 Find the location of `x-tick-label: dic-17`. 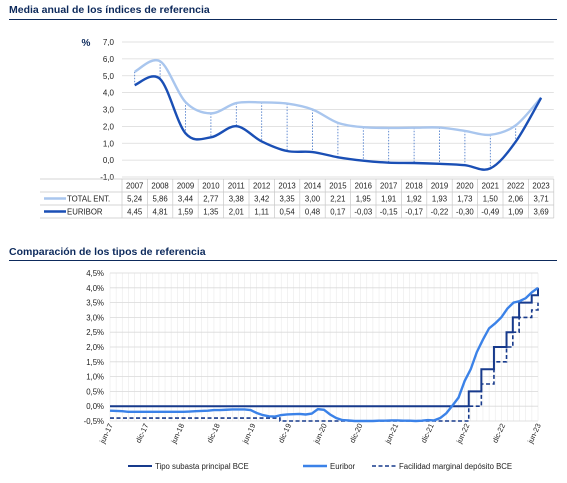

x-tick-label: dic-17 is located at coordinates (142, 433).